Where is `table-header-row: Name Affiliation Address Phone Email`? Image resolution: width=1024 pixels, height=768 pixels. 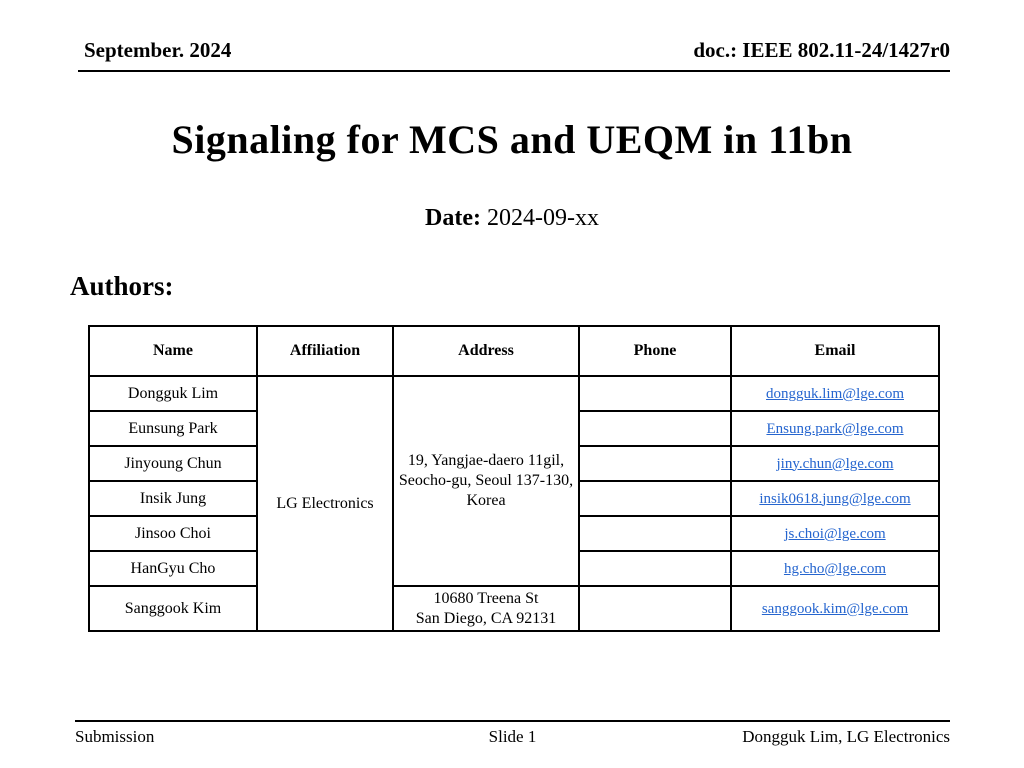 table-header-row: Name Affiliation Address Phone Email is located at coordinates (514, 351).